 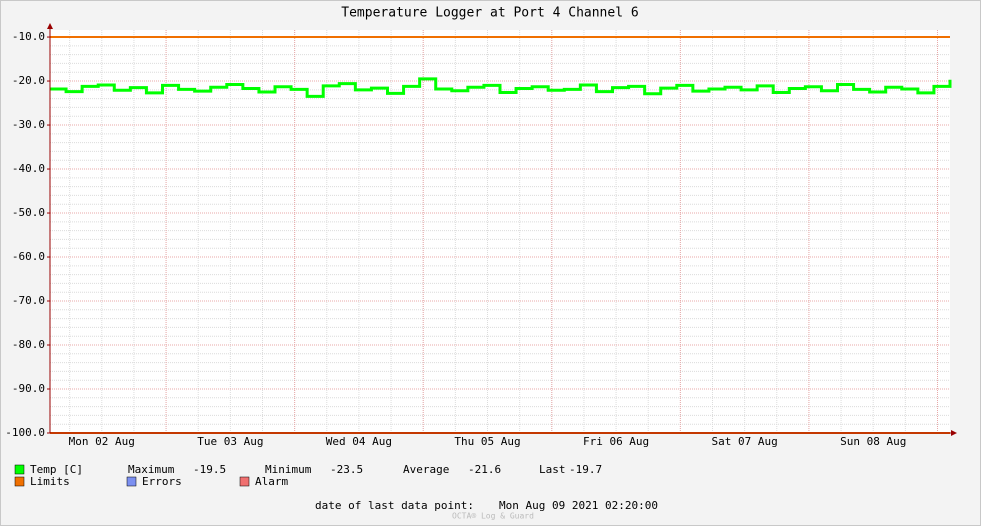 I want to click on footer-label: date of last data point:, so click(x=394, y=505).